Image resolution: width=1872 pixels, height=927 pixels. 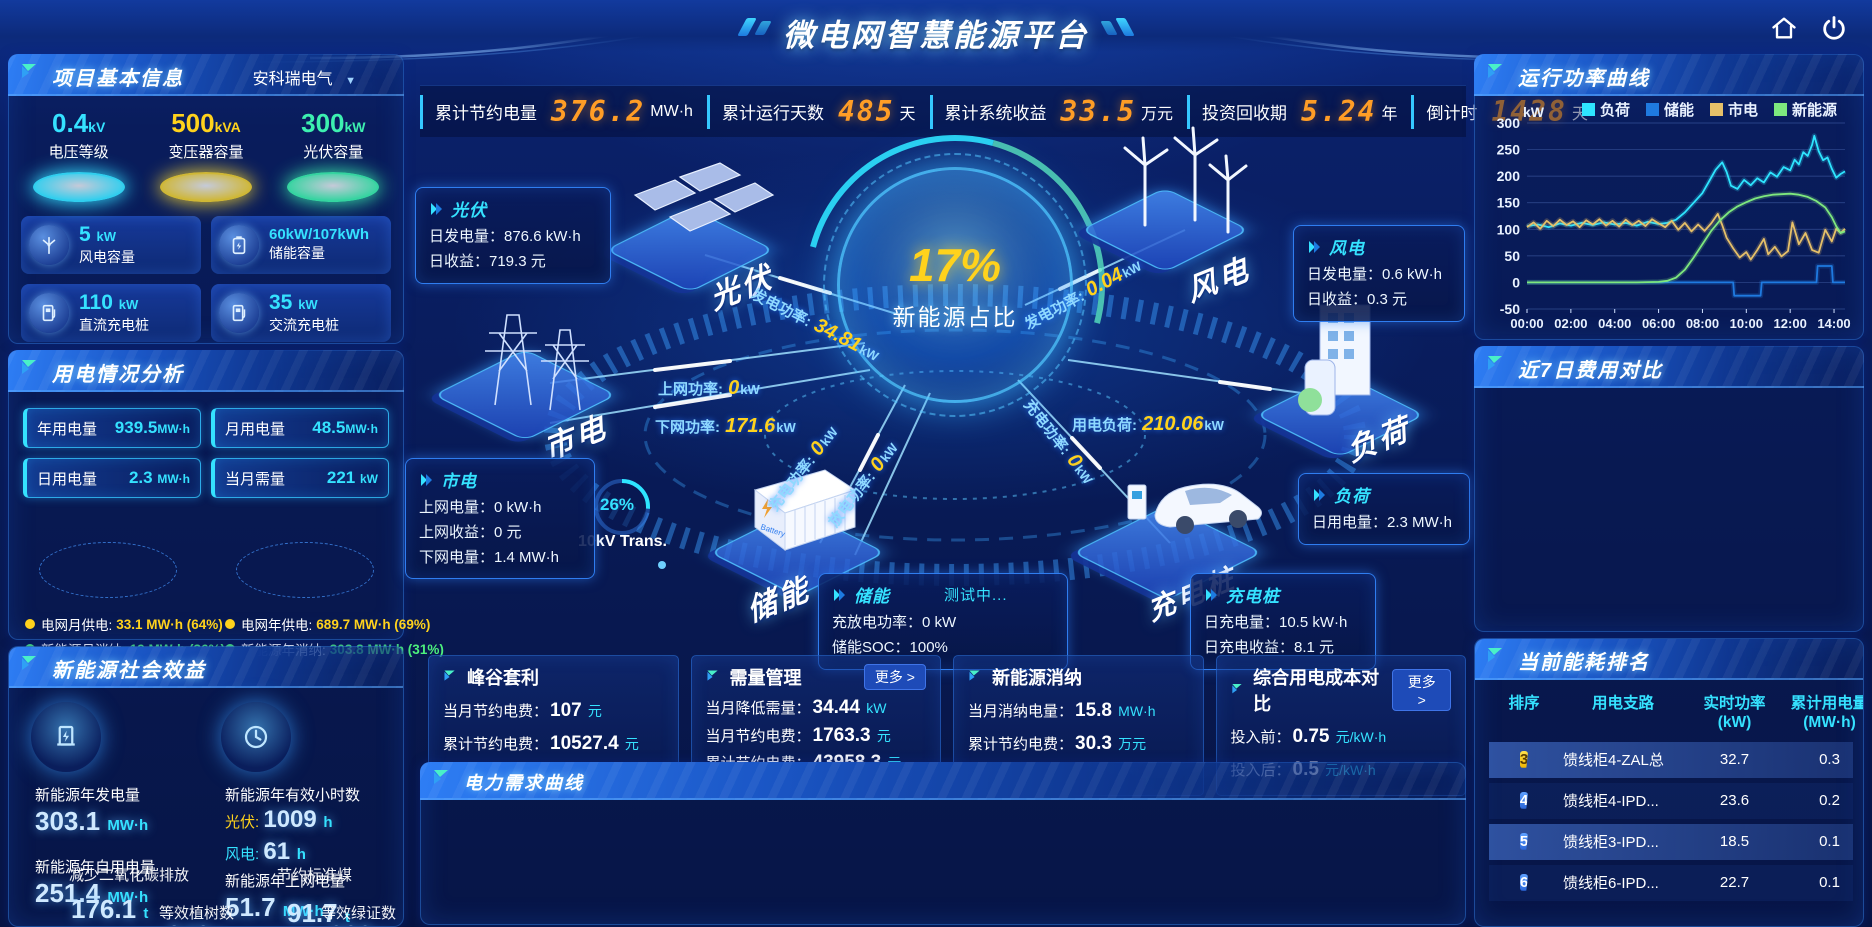 What do you see at coordinates (1156, 114) in the screenshot?
I see `kpi-unit: 万元` at bounding box center [1156, 114].